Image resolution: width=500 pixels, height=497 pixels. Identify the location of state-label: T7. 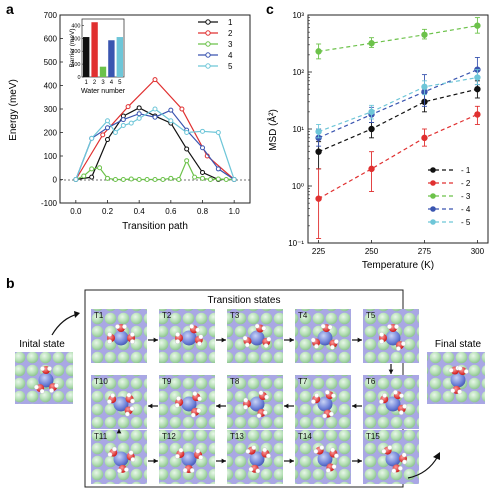
(303, 381).